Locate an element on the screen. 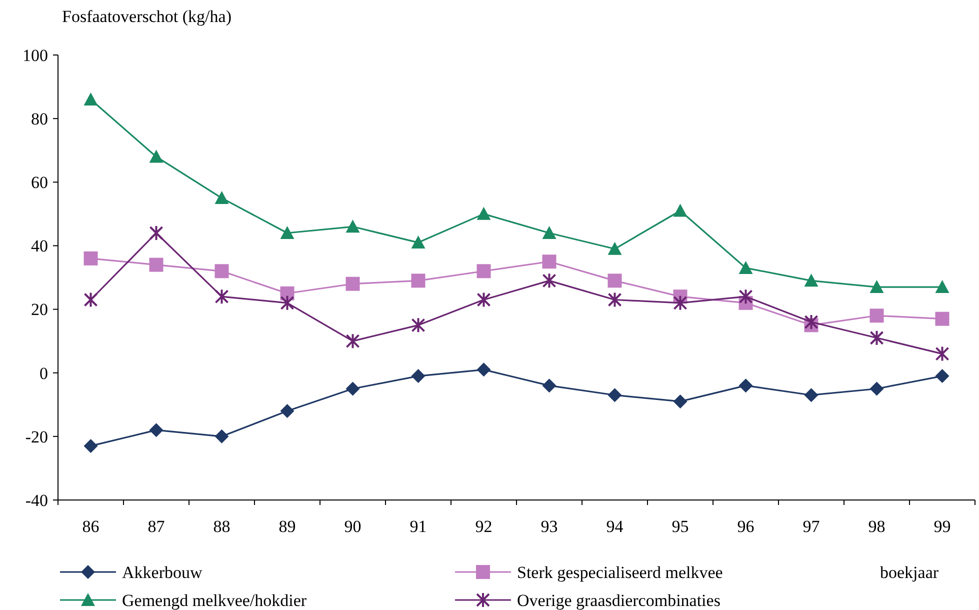 The width and height of the screenshot is (979, 610). x-tick-label: 99 is located at coordinates (942, 526).